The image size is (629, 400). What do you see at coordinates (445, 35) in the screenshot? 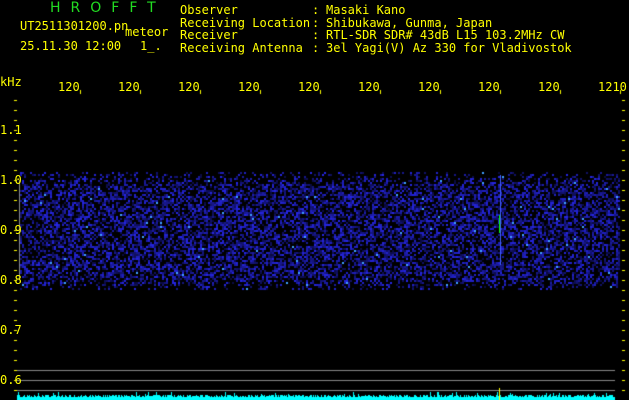
I see `info-value: RTL-SDR SDR# 43dB L15 103.2MHz CW` at bounding box center [445, 35].